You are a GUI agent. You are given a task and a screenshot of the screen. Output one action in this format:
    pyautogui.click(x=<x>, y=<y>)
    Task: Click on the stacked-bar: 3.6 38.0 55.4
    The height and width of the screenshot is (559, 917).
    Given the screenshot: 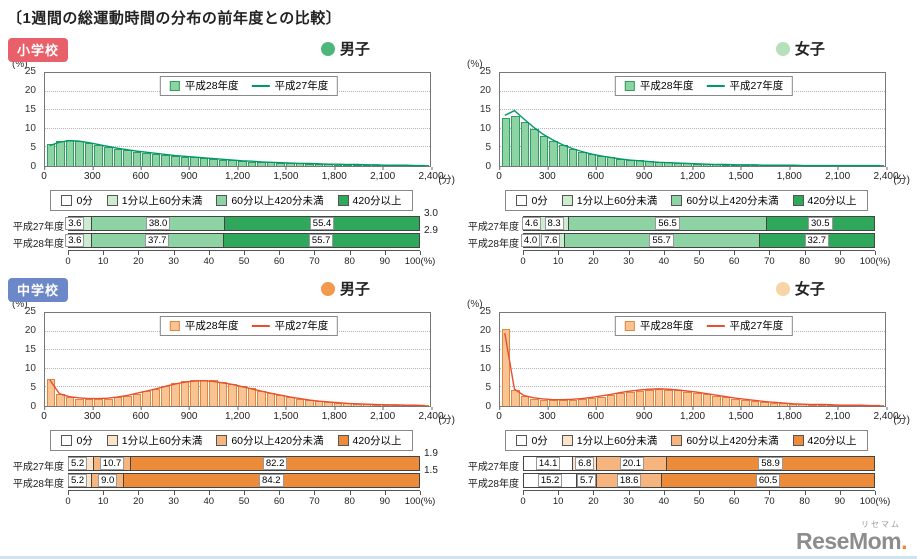 What is the action you would take?
    pyautogui.click(x=242, y=223)
    